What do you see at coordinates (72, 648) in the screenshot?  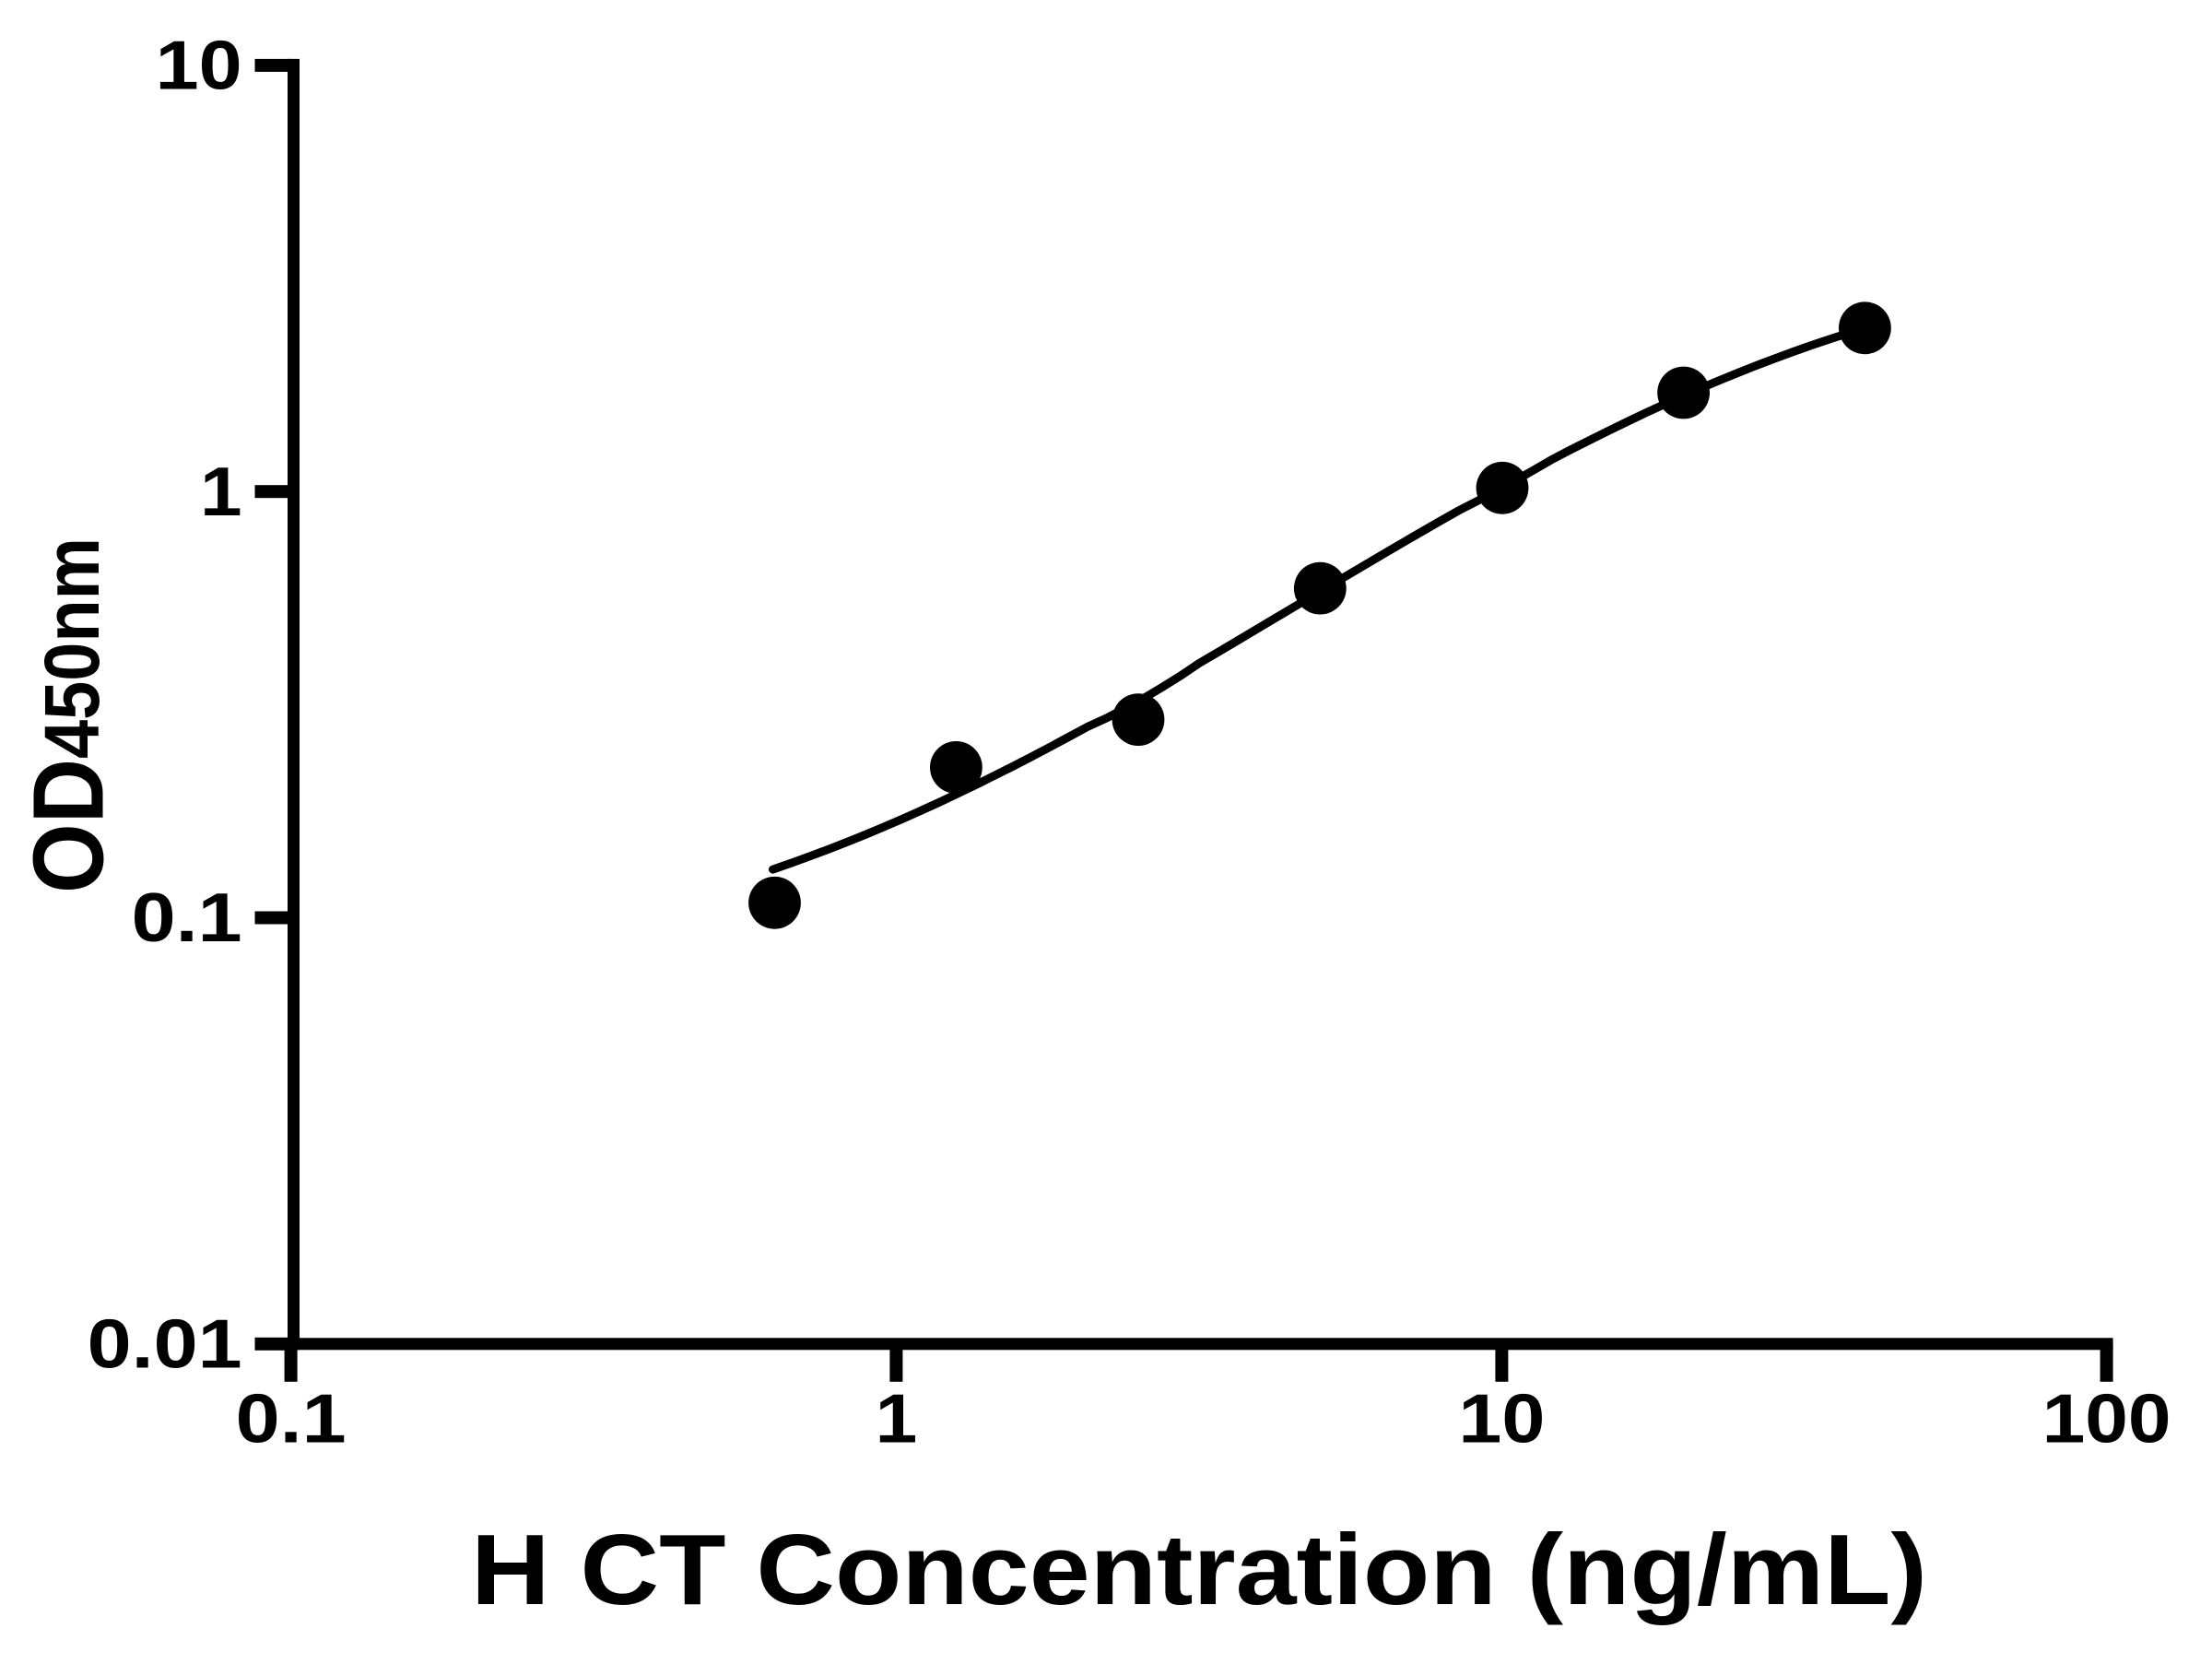 I see `svg-text: 450nm` at bounding box center [72, 648].